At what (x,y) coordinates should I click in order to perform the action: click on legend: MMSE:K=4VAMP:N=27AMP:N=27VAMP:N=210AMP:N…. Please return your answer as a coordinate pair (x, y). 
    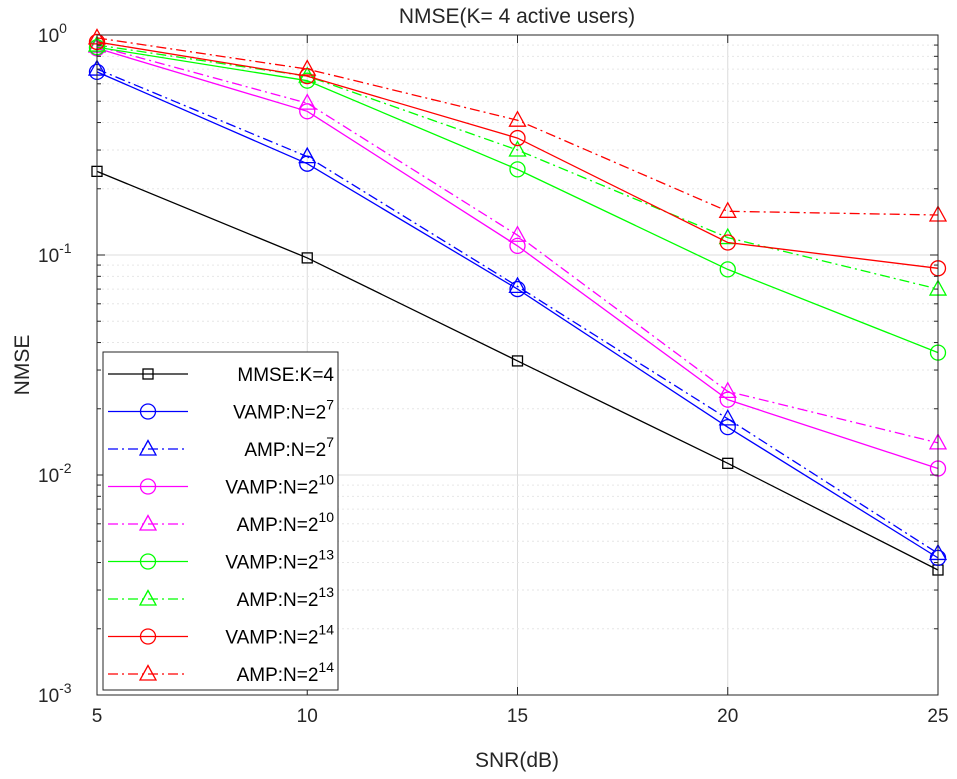
    Looking at the image, I should click on (220, 521).